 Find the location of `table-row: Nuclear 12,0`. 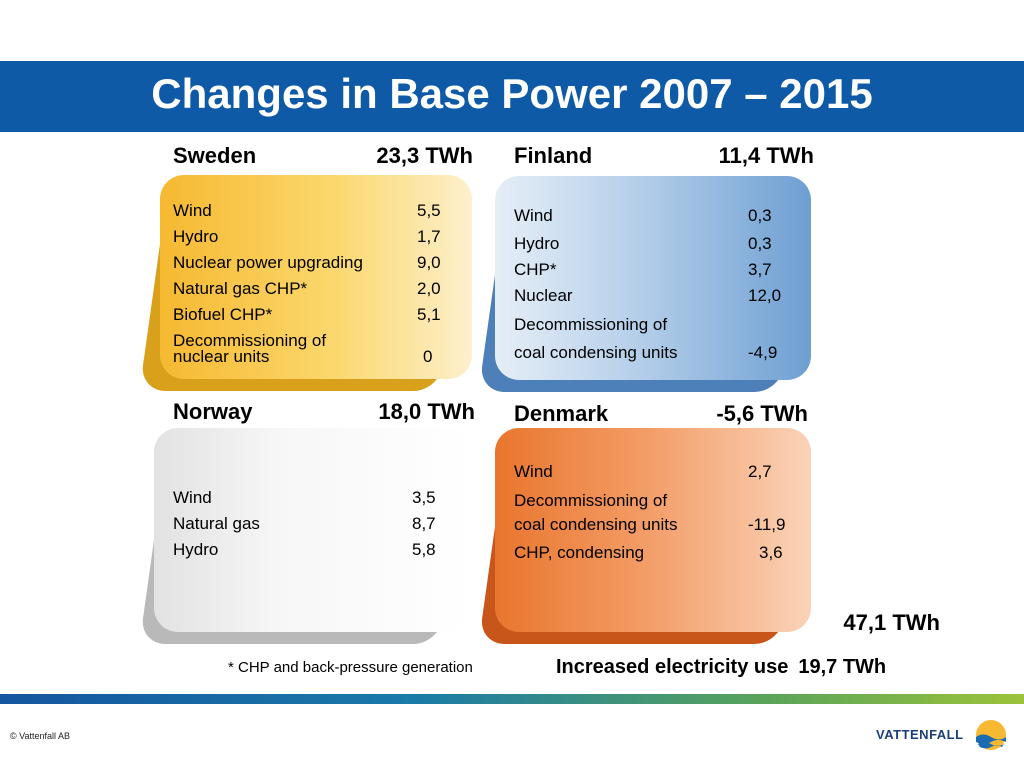

table-row: Nuclear 12,0 is located at coordinates (648, 295).